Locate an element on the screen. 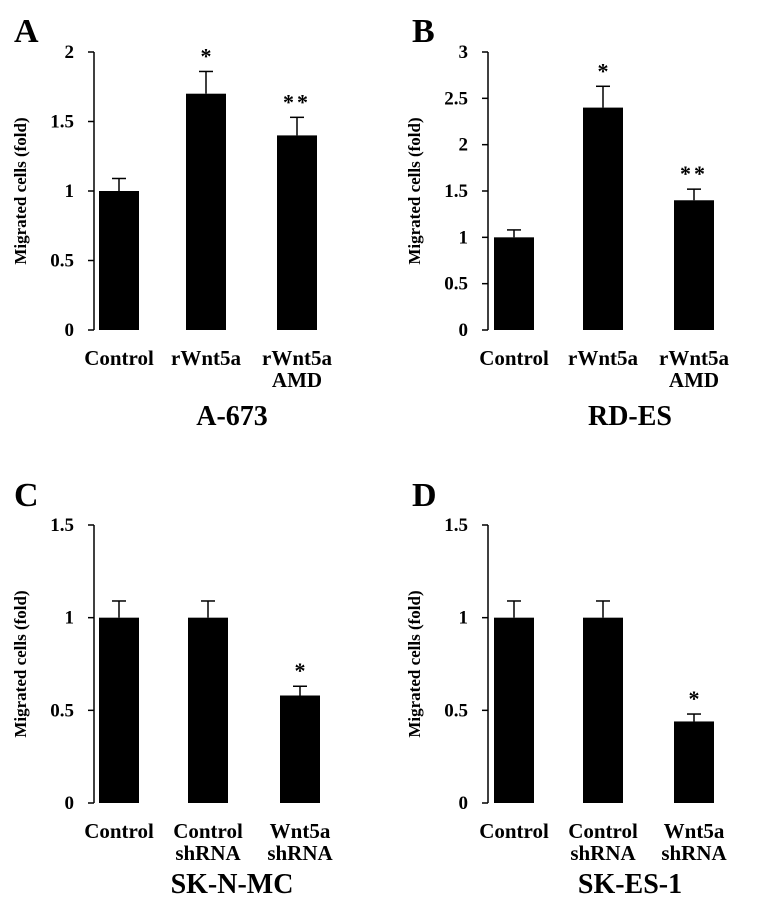 This screenshot has width=769, height=901. y-tick-label: 3 is located at coordinates (464, 52).